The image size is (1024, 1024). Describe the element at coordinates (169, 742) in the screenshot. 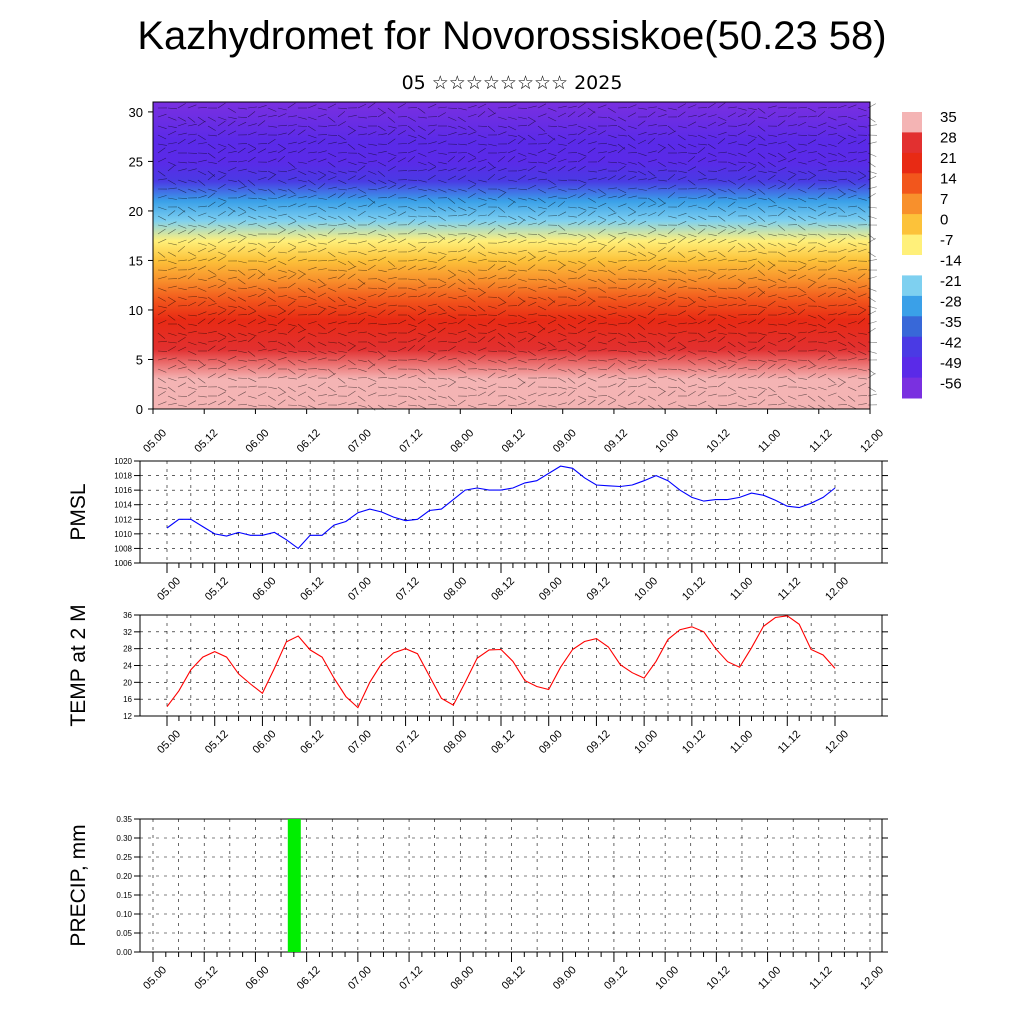

I see `temp-xtick-label: 05.00` at that location.